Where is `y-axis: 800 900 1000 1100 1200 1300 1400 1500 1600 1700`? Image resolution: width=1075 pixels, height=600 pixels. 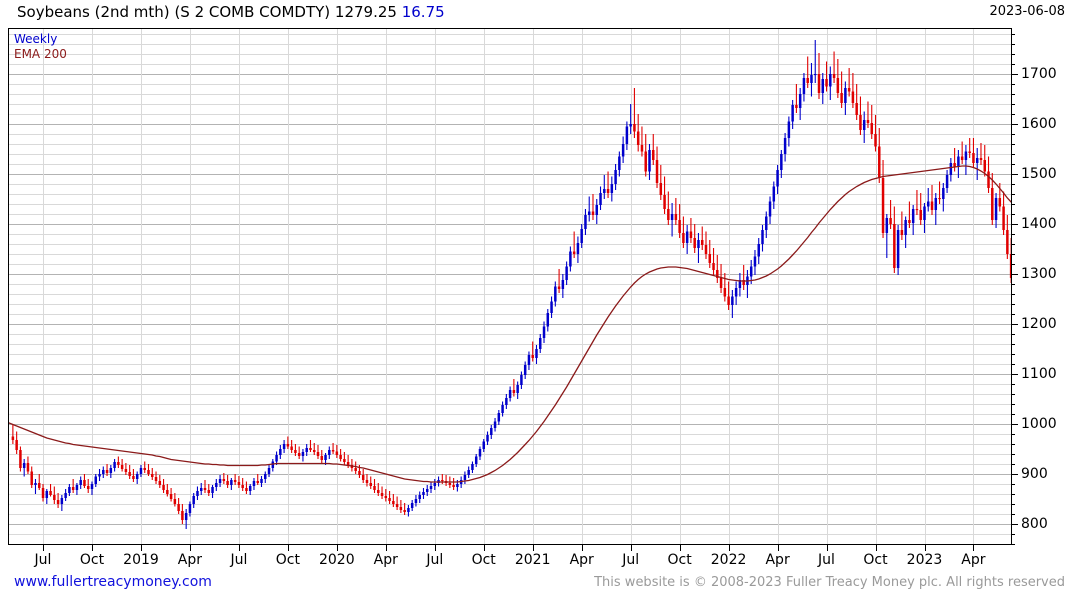
y-axis: 800 900 1000 1100 1200 1300 1400 1500 1600 1700 is located at coordinates (1043, 286).